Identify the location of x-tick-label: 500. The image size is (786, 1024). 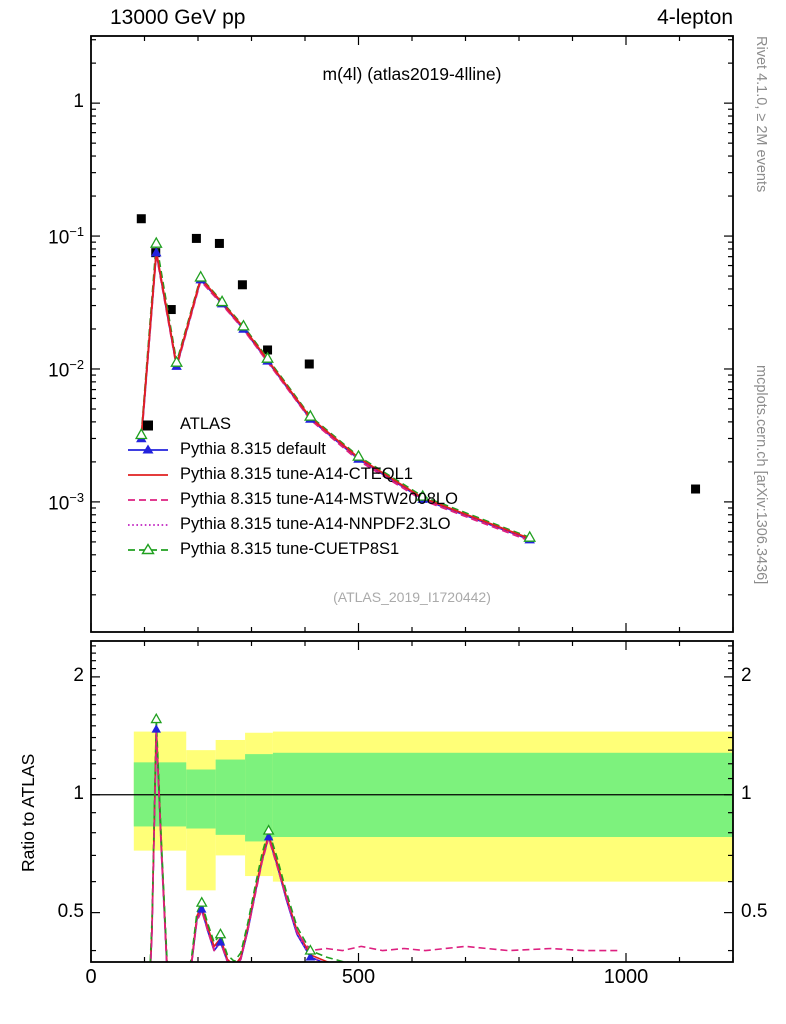
(358, 977).